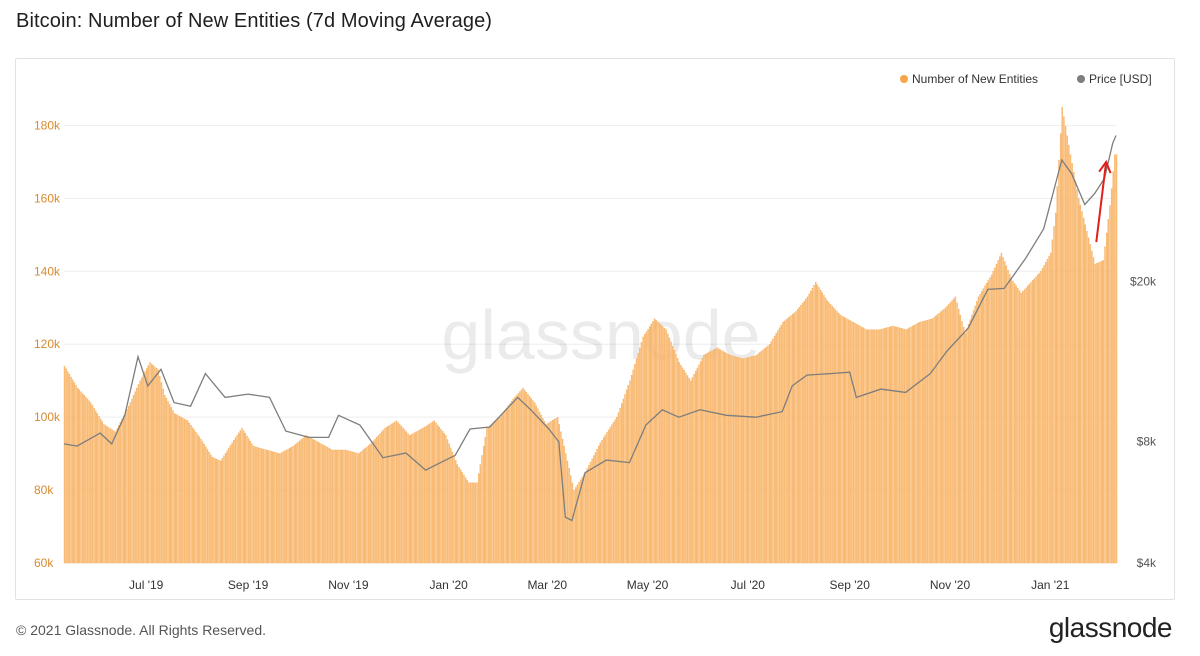 The width and height of the screenshot is (1200, 656). What do you see at coordinates (47, 417) in the screenshot?
I see `left-axis-tick-label: 100k` at bounding box center [47, 417].